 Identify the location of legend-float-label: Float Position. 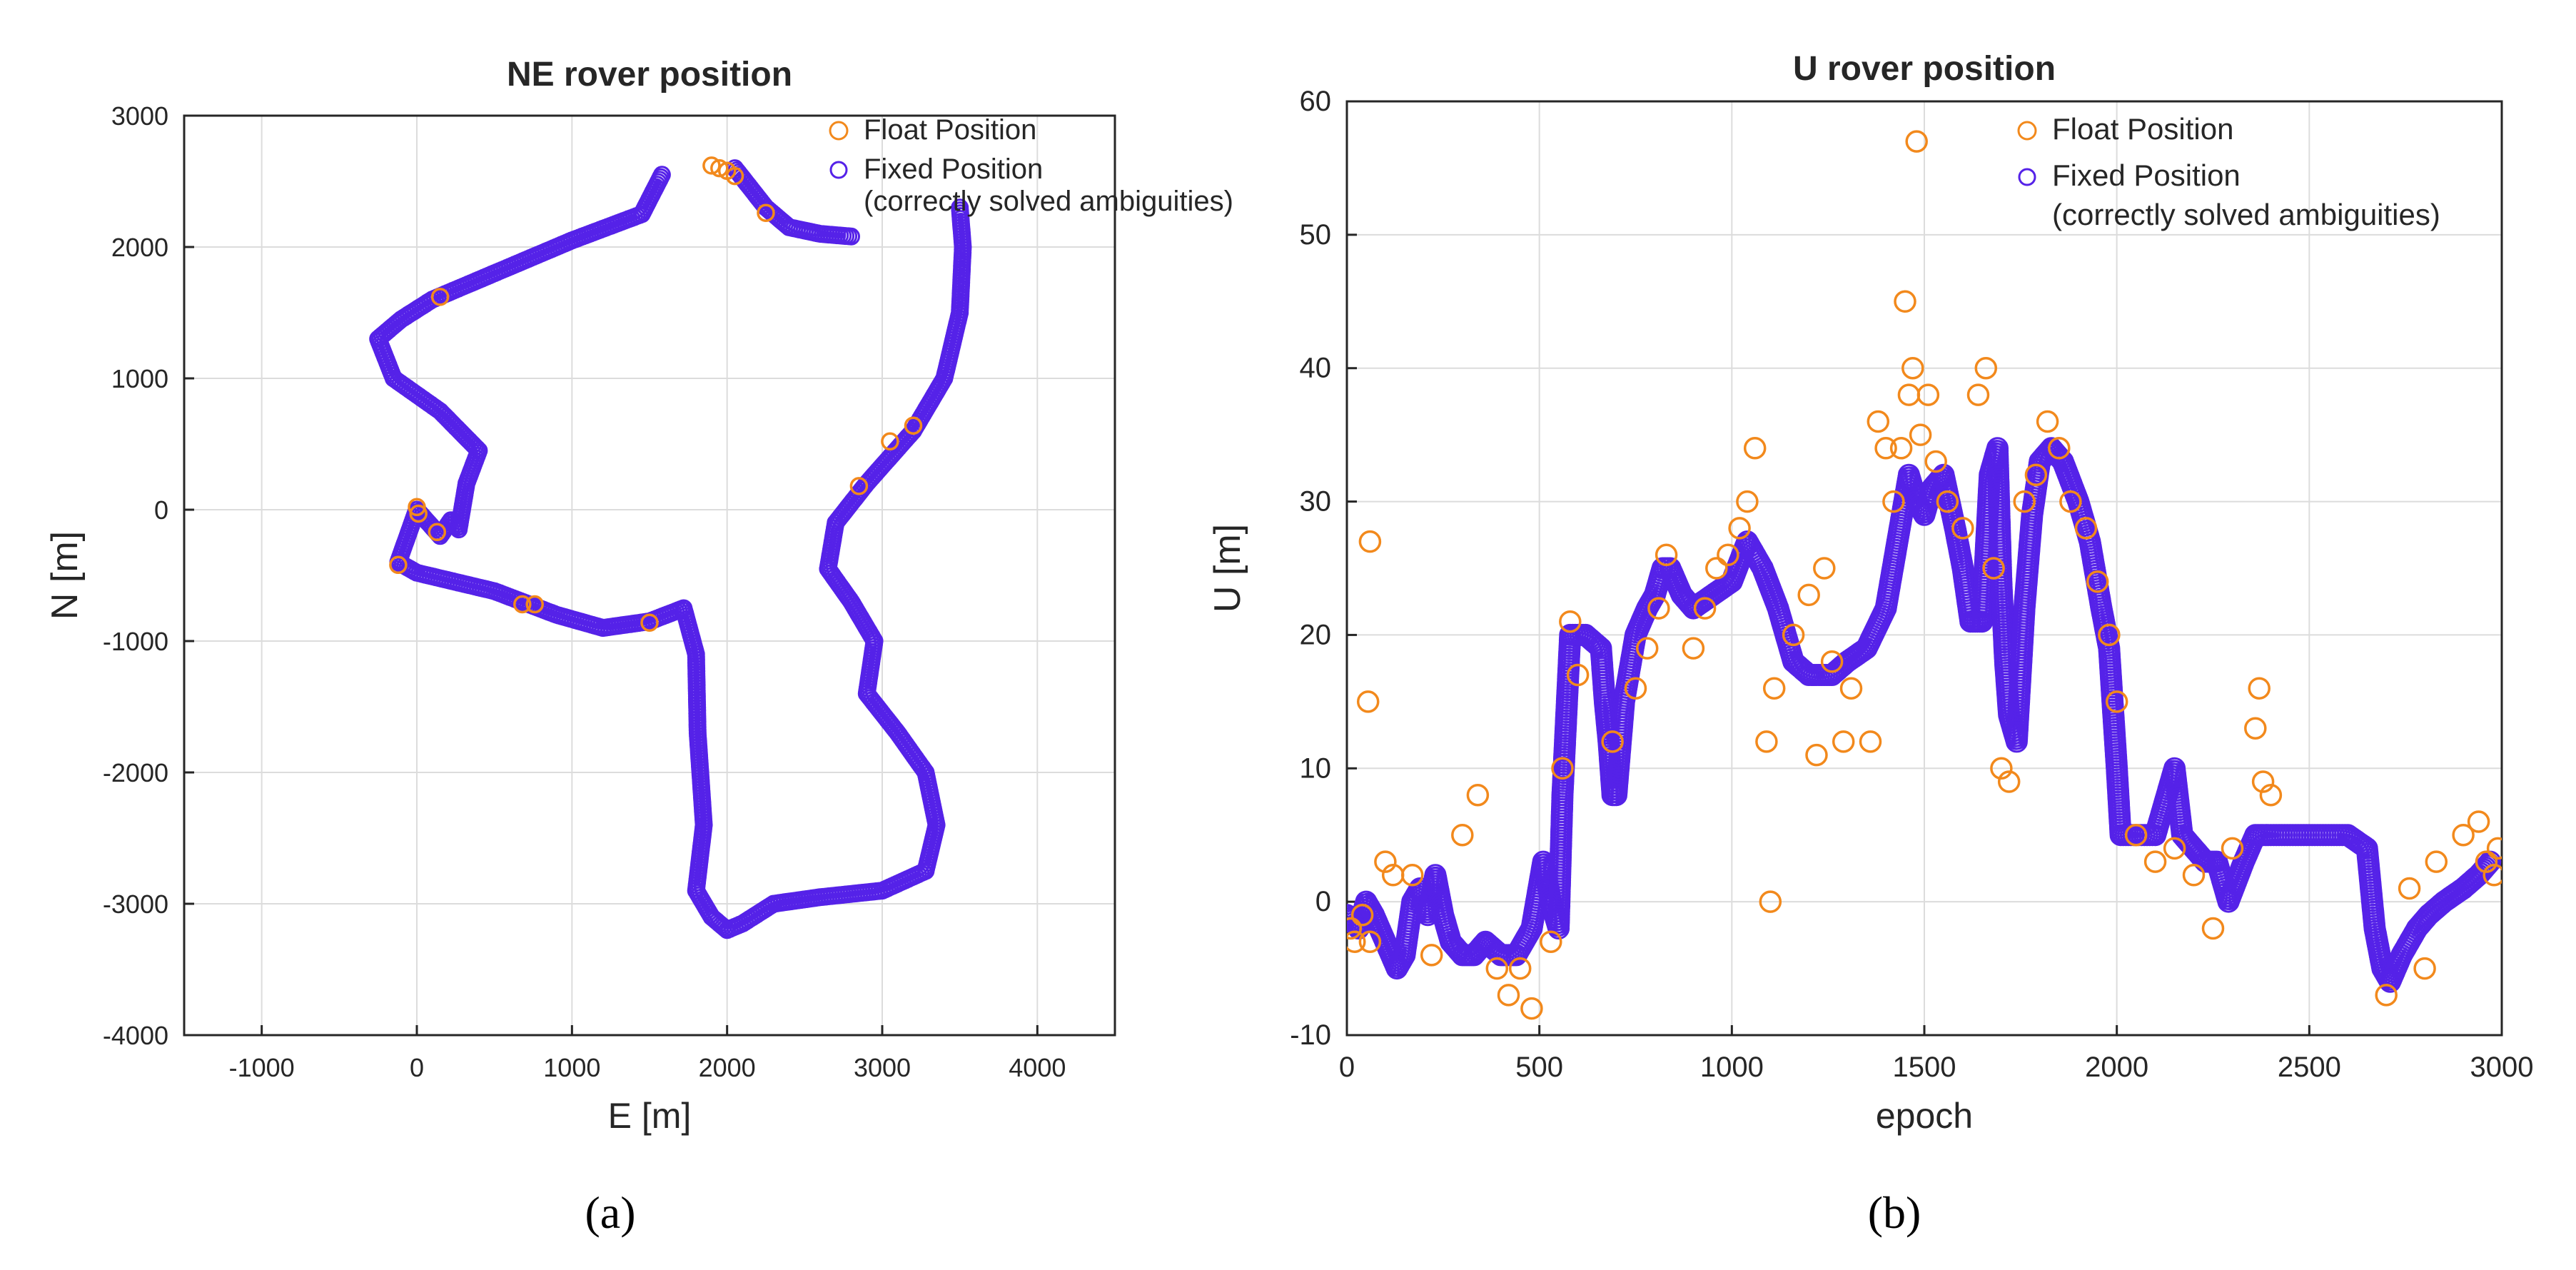
(2142, 129).